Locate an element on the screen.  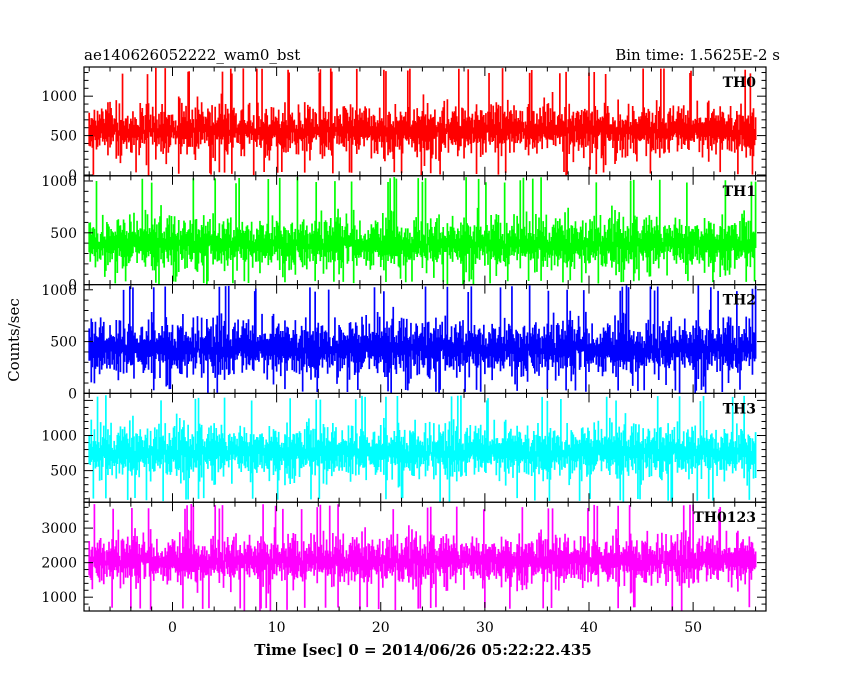
y-tick-label-th1: 500 is located at coordinates (63, 234).